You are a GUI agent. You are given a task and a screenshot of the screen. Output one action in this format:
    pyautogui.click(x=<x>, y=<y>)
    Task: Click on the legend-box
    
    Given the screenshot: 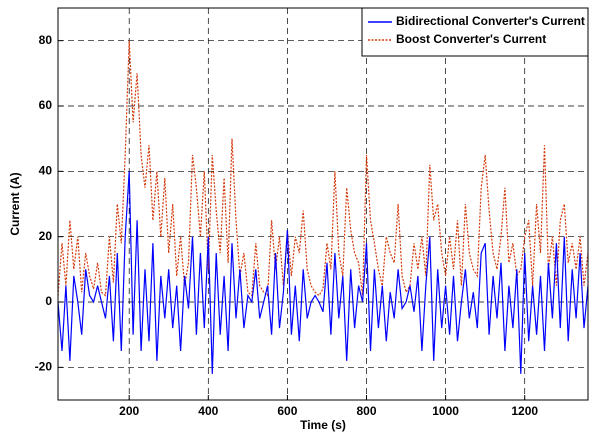 What is the action you would take?
    pyautogui.click(x=475, y=32)
    